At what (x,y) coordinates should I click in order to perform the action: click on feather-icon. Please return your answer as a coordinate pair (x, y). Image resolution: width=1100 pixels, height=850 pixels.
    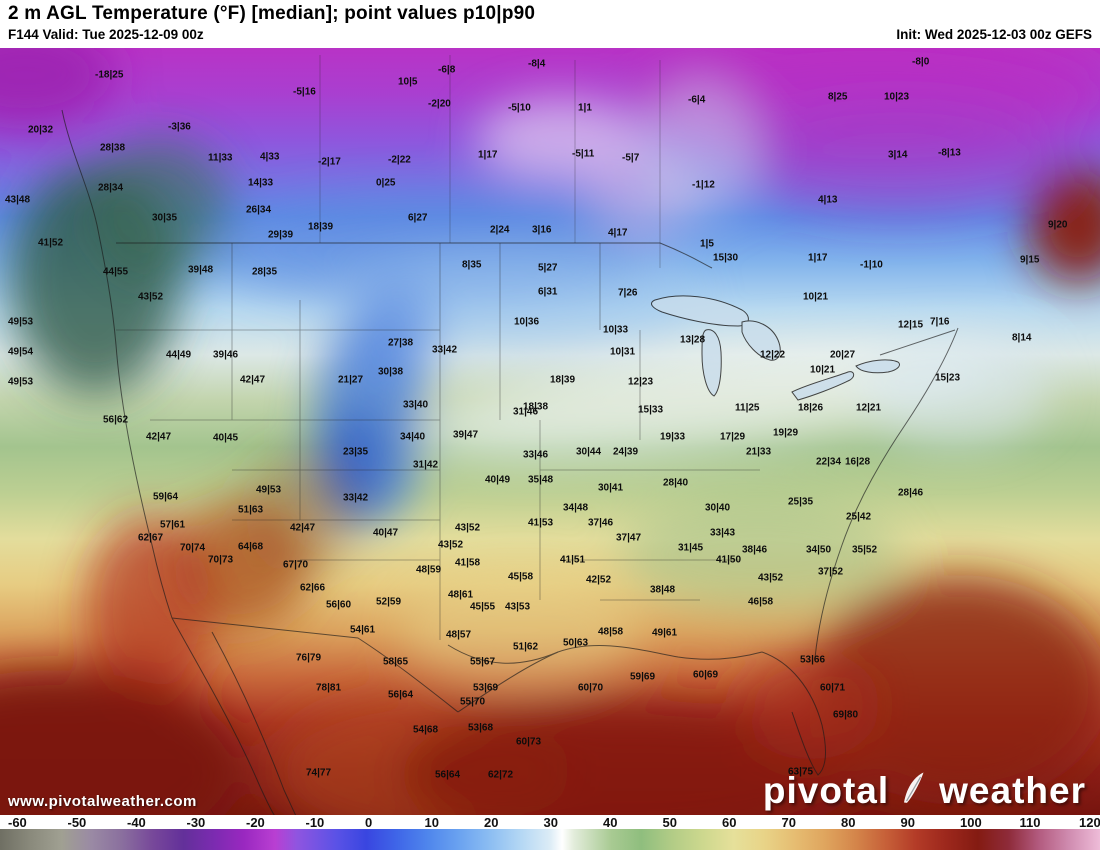
    Looking at the image, I should click on (914, 790).